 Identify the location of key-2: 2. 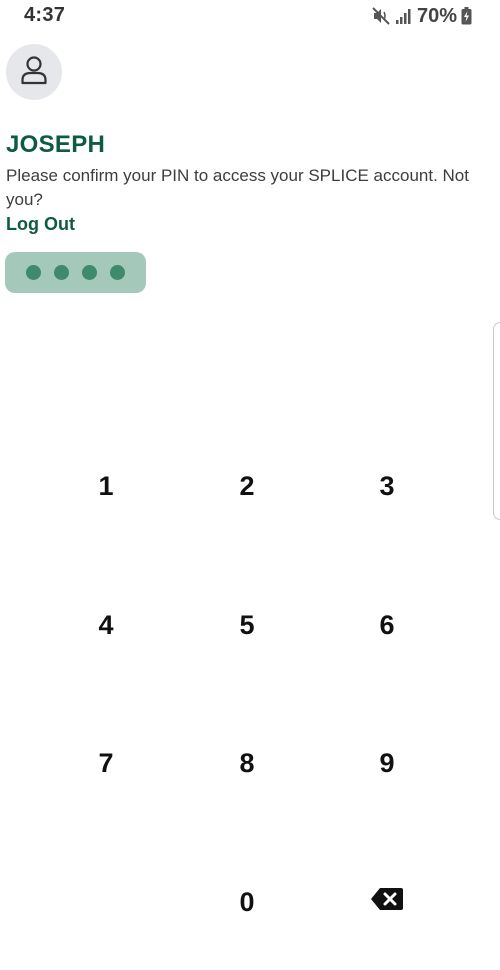
(247, 485).